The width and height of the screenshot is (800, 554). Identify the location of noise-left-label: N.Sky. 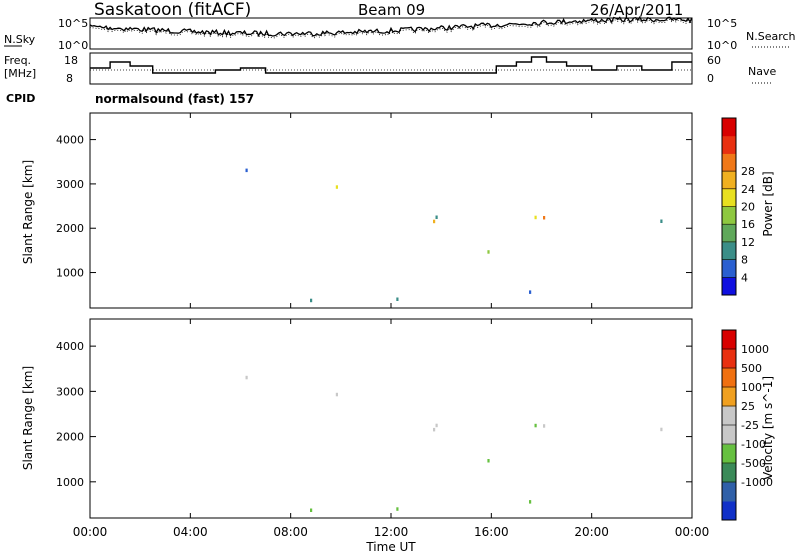
(20, 39).